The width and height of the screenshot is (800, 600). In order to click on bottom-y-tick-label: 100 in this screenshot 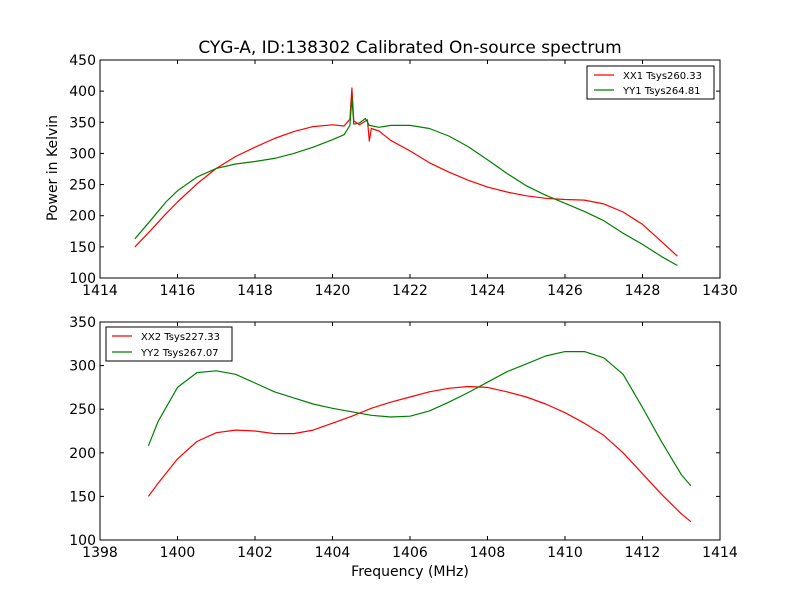, I will do `click(82, 541)`.